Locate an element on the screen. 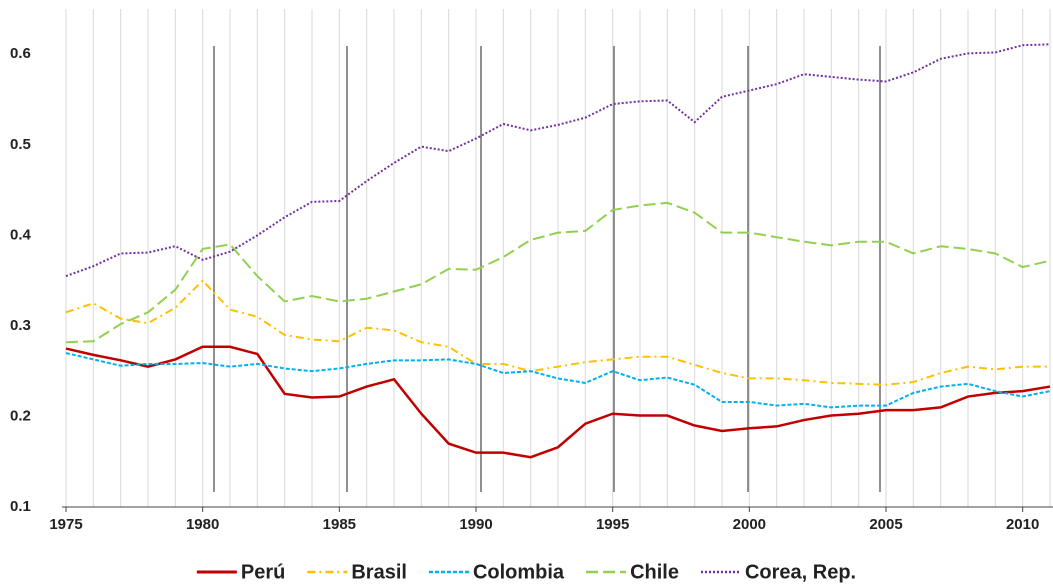 This screenshot has height=584, width=1053. y-tick-label: 0.2 is located at coordinates (20, 415).